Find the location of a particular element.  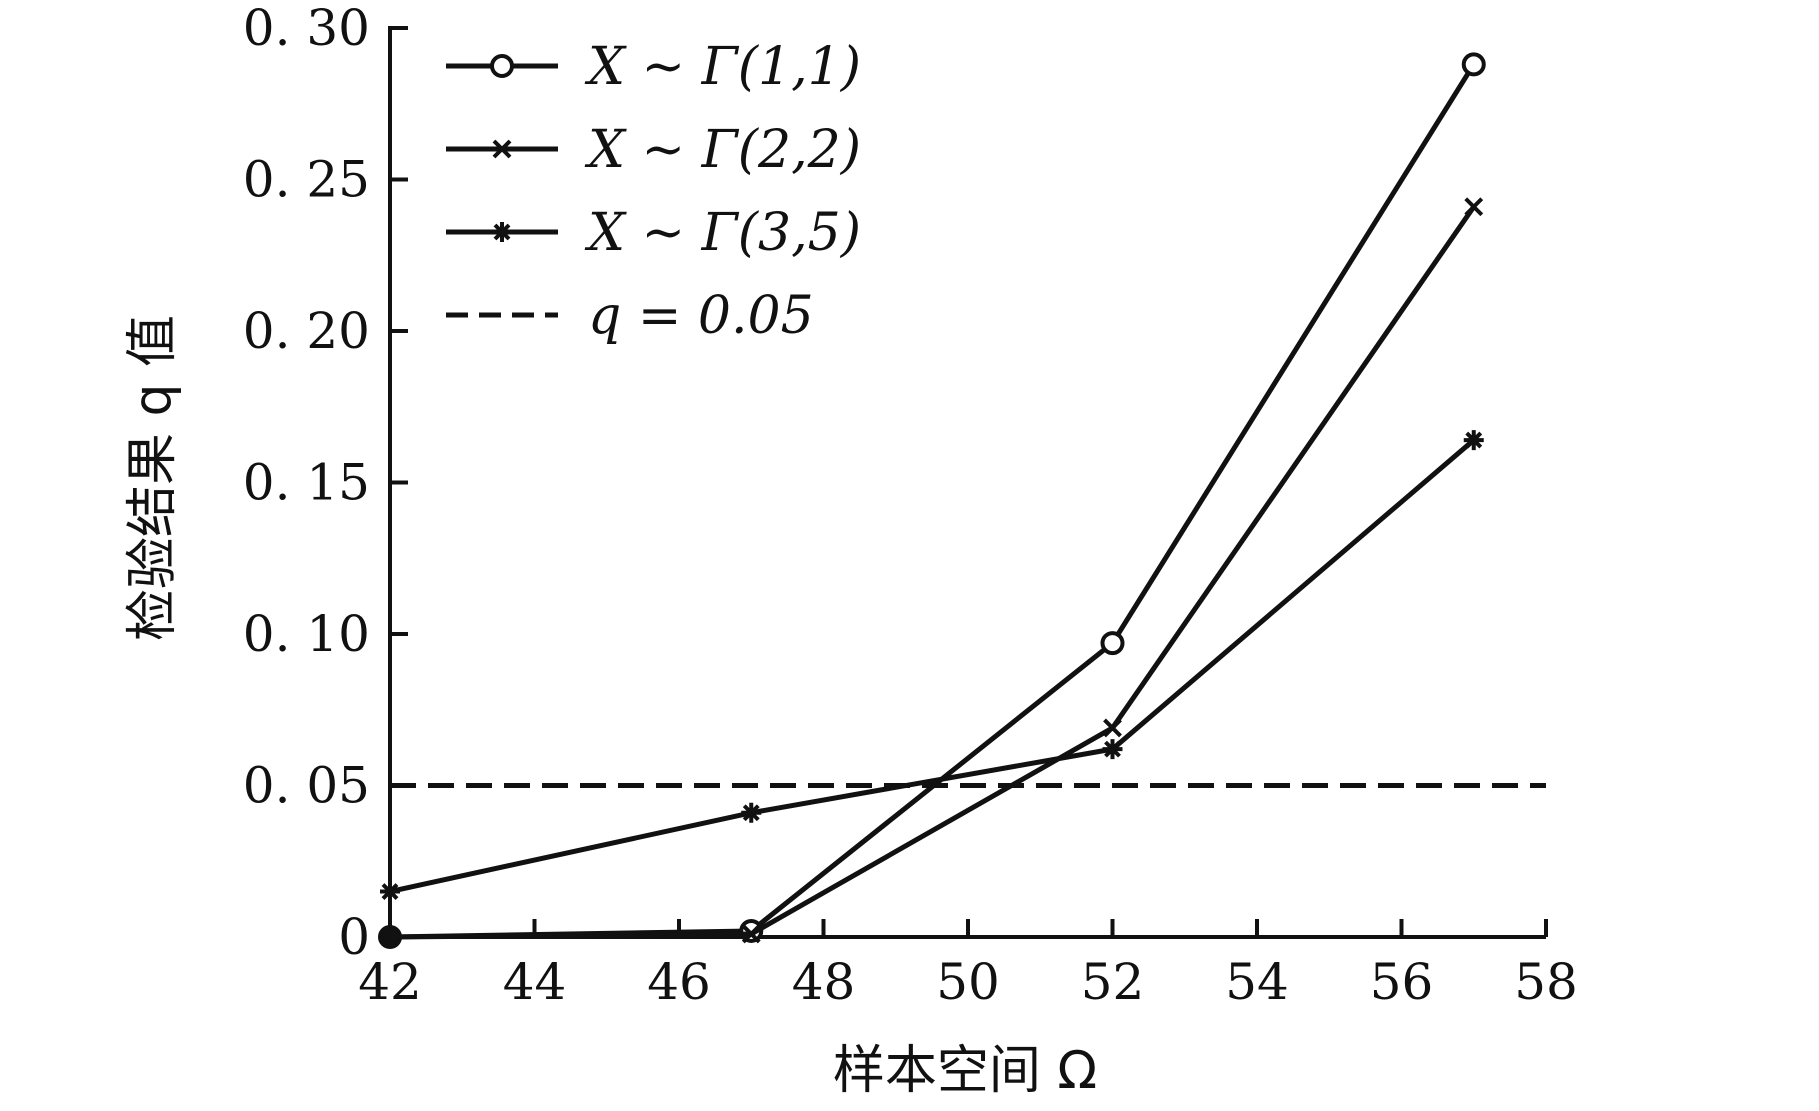

y-tick-label: 0. 15 is located at coordinates (306, 483).